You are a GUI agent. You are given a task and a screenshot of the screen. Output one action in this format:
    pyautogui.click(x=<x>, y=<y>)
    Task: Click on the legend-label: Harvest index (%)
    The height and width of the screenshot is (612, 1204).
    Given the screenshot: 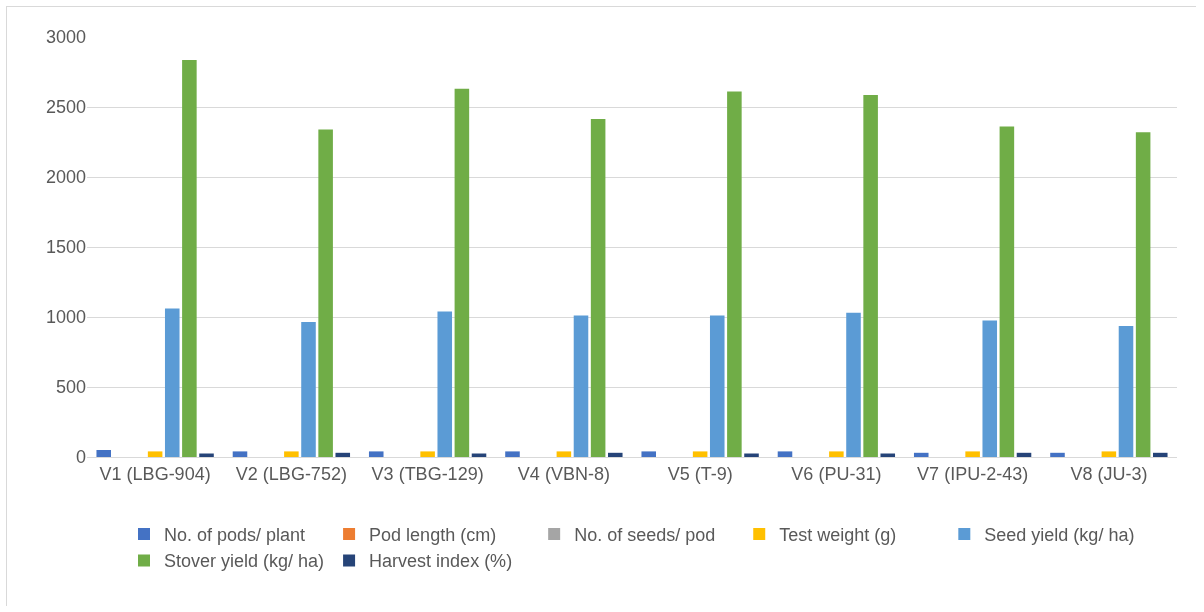 What is the action you would take?
    pyautogui.click(x=441, y=561)
    